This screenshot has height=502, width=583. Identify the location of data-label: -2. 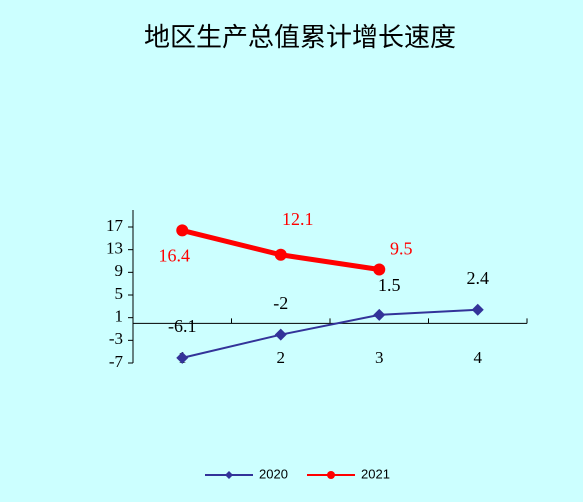
(280, 303).